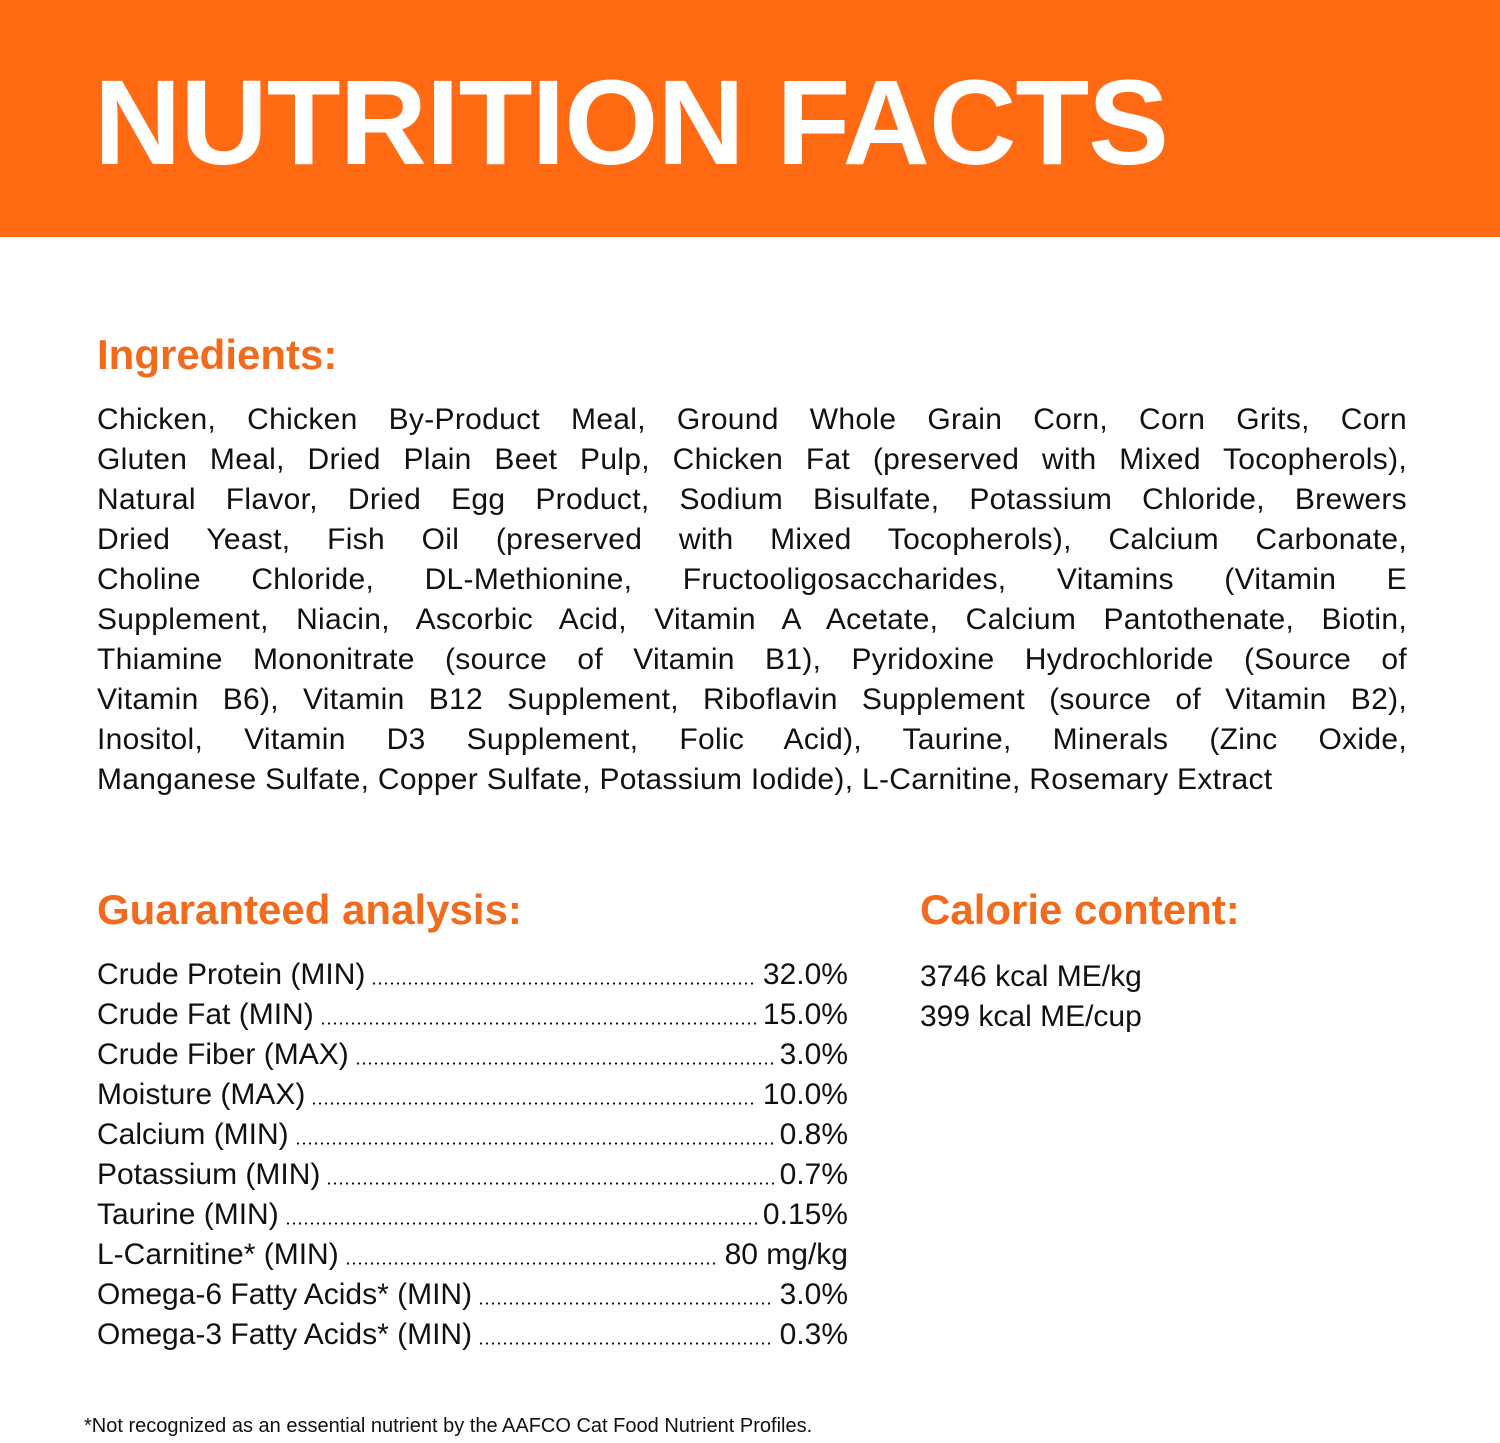 This screenshot has height=1443, width=1500. What do you see at coordinates (805, 1014) in the screenshot?
I see `nutrient-value: 15.0%` at bounding box center [805, 1014].